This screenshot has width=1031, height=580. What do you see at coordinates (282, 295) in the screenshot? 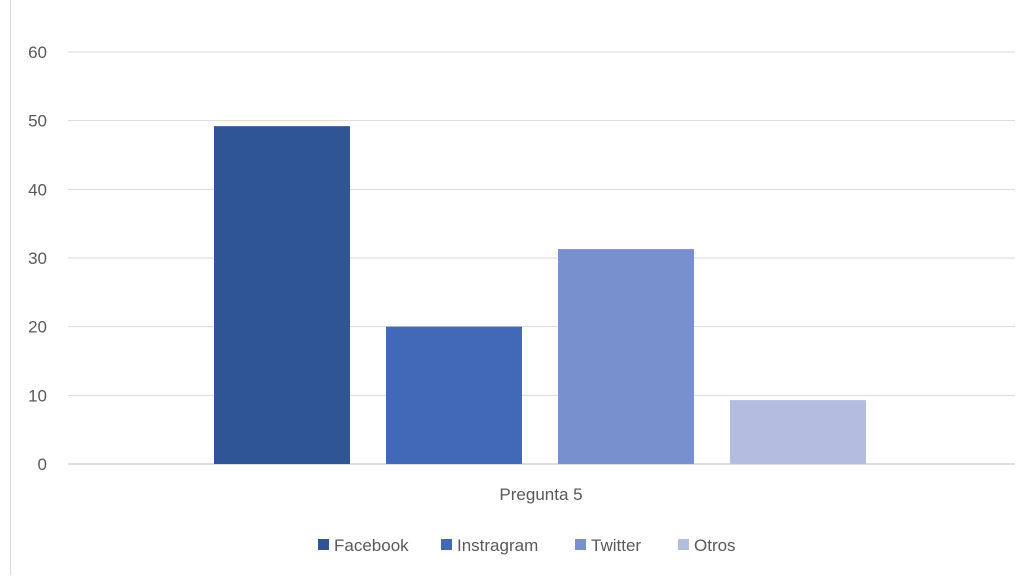
I see `bar-facebook` at bounding box center [282, 295].